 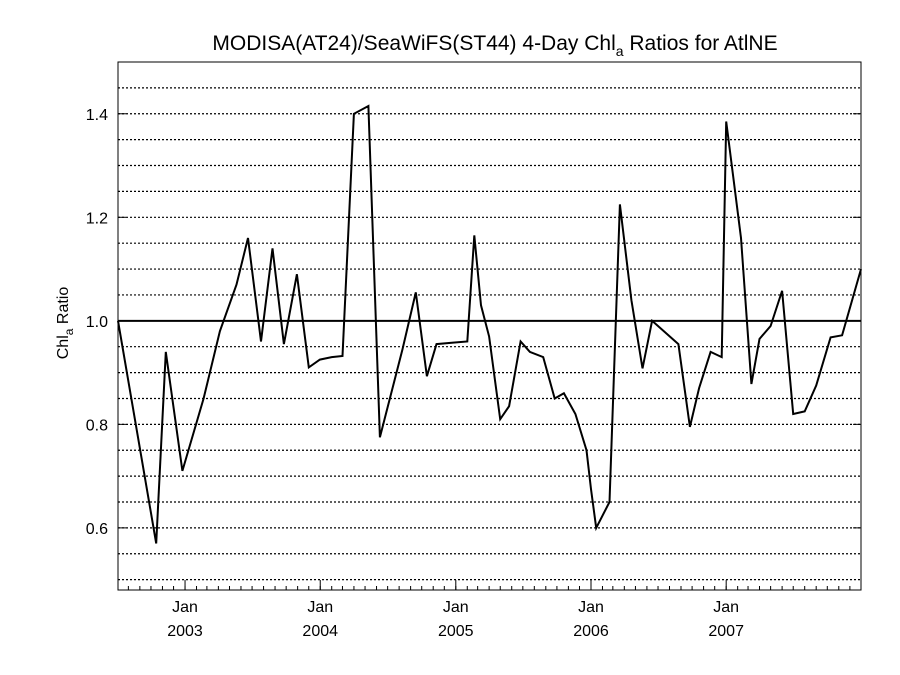 I want to click on y-axis-label: Chla Ratio, so click(x=65, y=323).